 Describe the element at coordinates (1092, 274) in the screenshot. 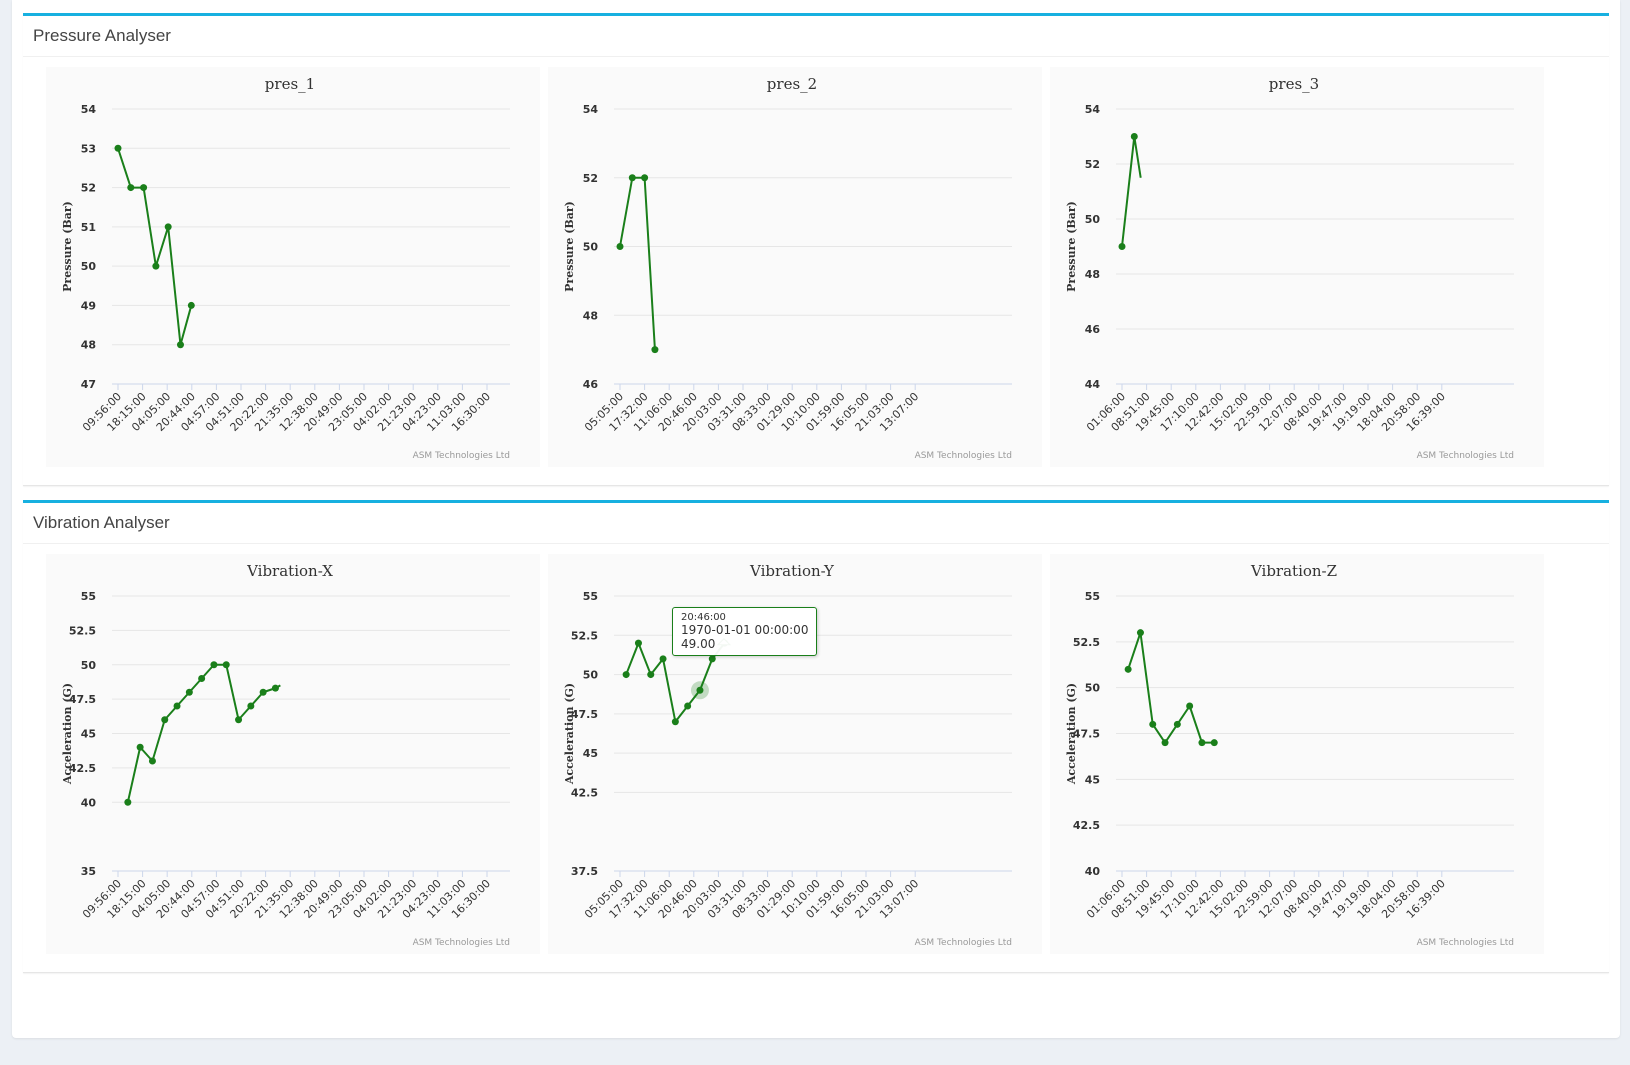

I see `y-tick-label: 48` at that location.